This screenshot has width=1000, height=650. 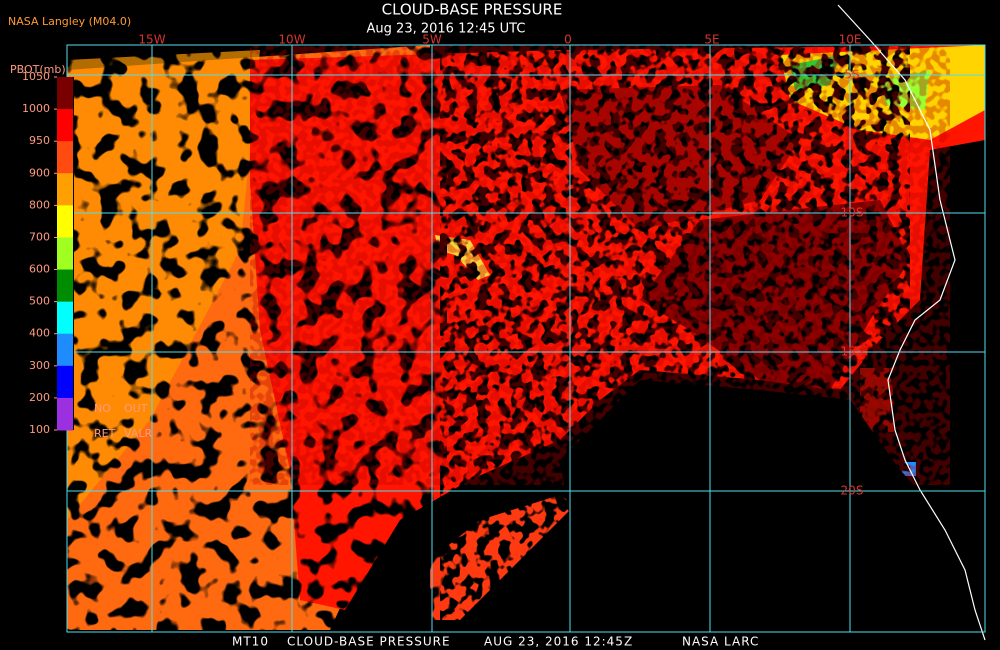 What do you see at coordinates (39, 204) in the screenshot?
I see `colorbar-label: 800` at bounding box center [39, 204].